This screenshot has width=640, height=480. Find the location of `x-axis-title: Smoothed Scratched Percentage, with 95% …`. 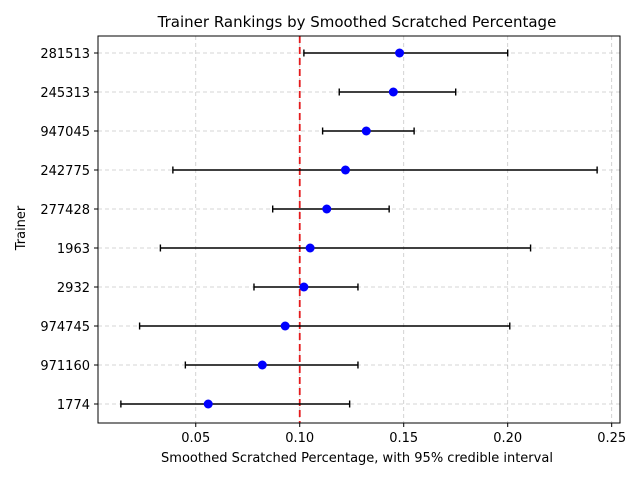

x-axis-title: Smoothed Scratched Percentage, with 95% … is located at coordinates (357, 458).